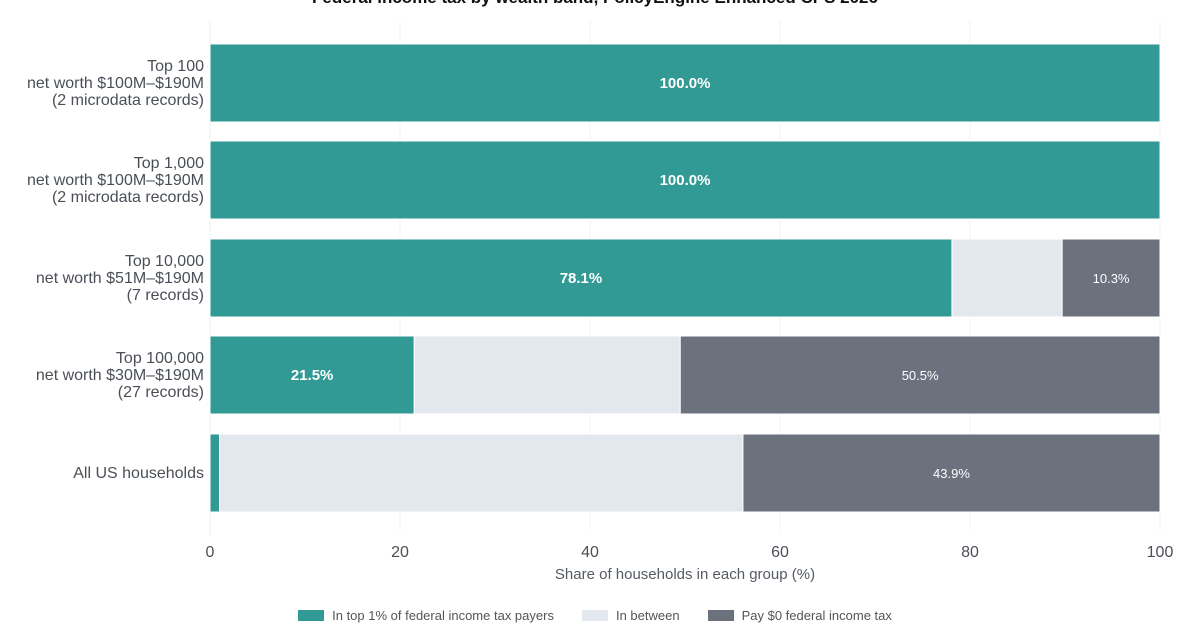 Image resolution: width=1190 pixels, height=630 pixels. Describe the element at coordinates (120, 278) in the screenshot. I see `y-tick-label: net worth $51M–$190M` at that location.